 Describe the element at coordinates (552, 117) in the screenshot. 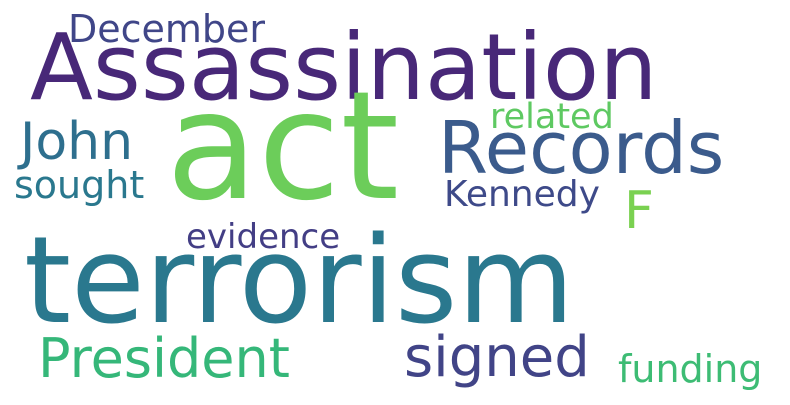

I see `word-related: related` at that location.